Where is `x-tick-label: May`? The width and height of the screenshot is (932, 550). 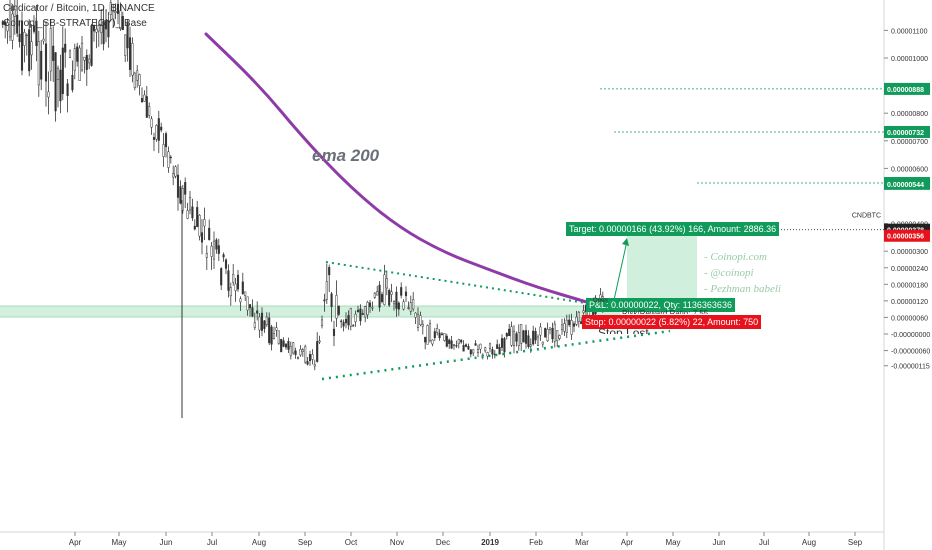 x-tick-label: May is located at coordinates (118, 542).